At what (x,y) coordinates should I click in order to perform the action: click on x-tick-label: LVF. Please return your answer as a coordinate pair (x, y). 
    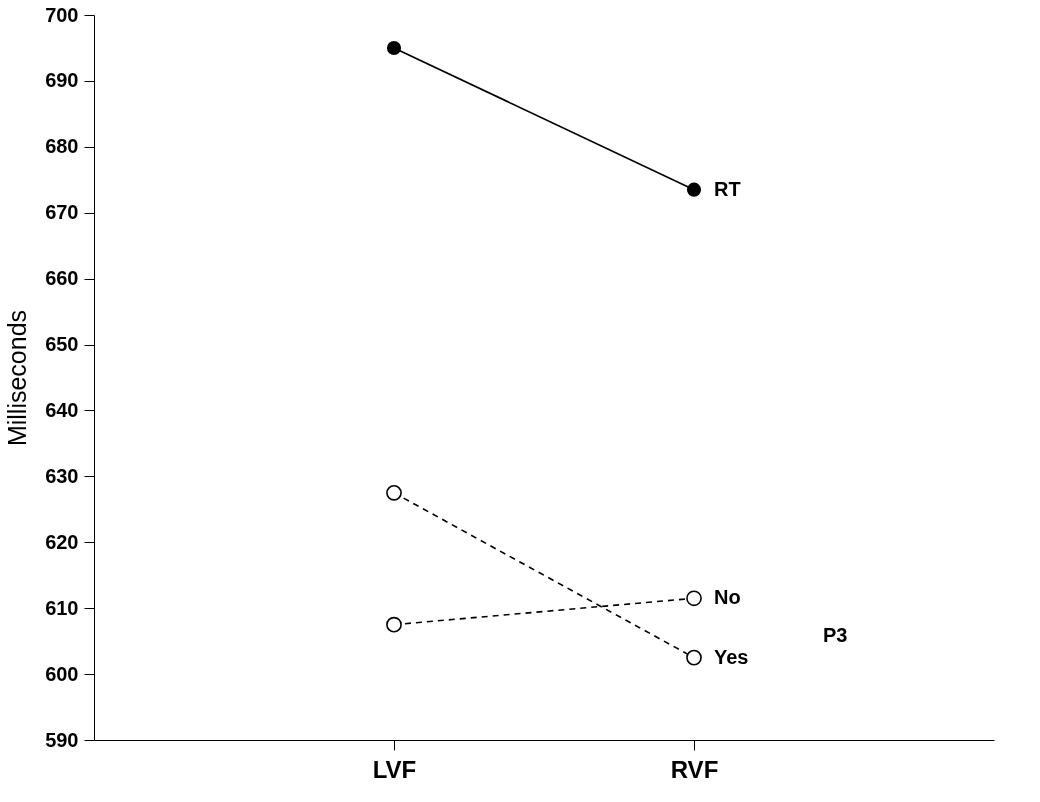
    Looking at the image, I should click on (394, 769).